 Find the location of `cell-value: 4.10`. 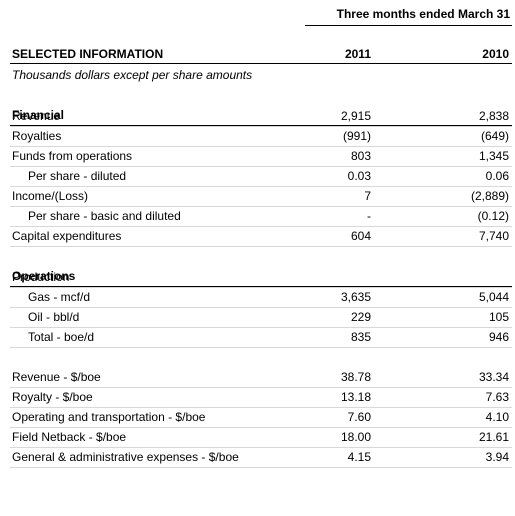

cell-value: 4.10 is located at coordinates (497, 417).